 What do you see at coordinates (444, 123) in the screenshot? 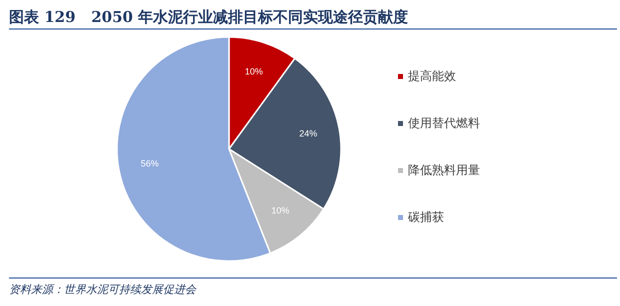
I see `legend-label: 使用替代燃料` at bounding box center [444, 123].